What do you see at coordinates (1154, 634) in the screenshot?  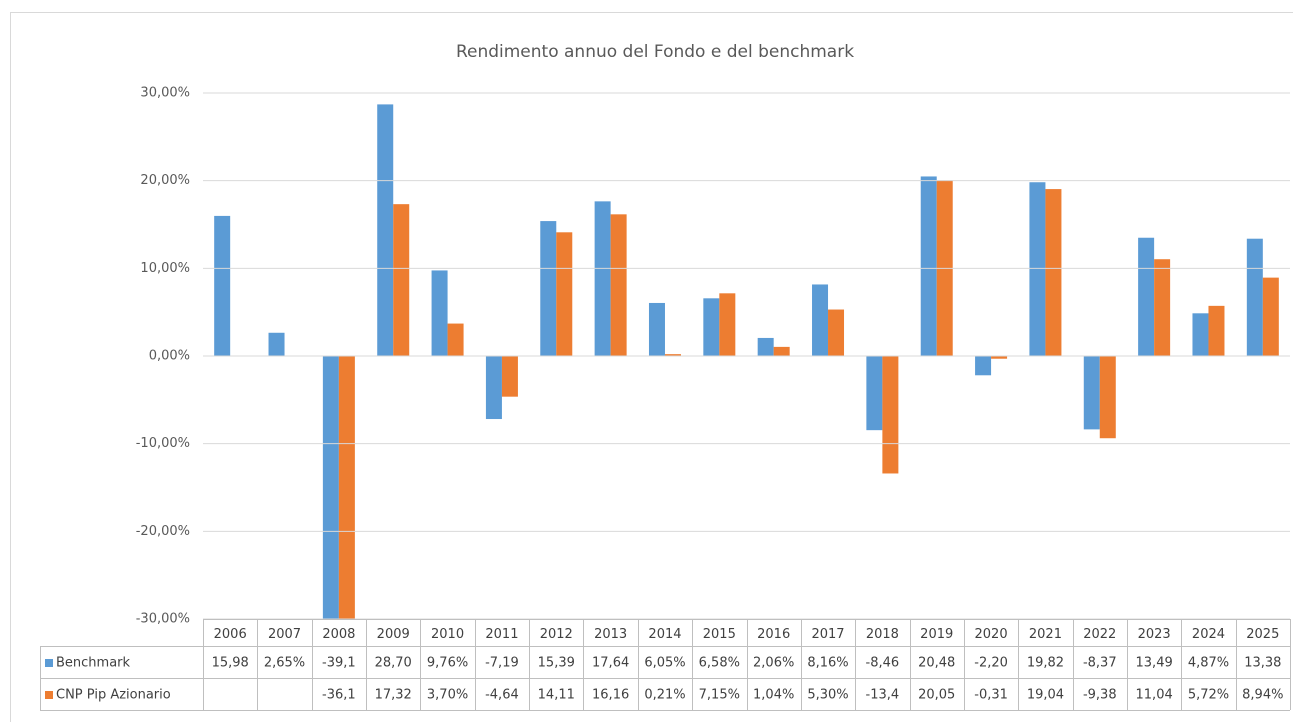 I see `x-tick-label: 2023` at bounding box center [1154, 634].